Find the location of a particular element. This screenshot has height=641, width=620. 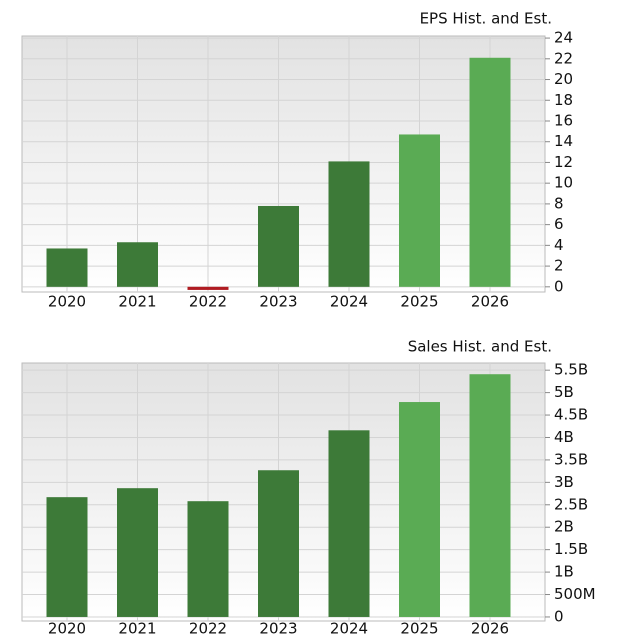

y-tick-label: 500M is located at coordinates (575, 594).